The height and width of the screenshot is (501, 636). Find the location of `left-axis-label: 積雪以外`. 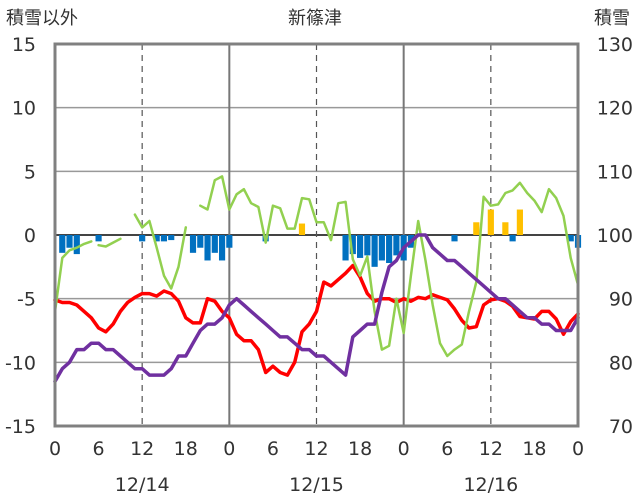

left-axis-label: 積雪以外 is located at coordinates (42, 18).